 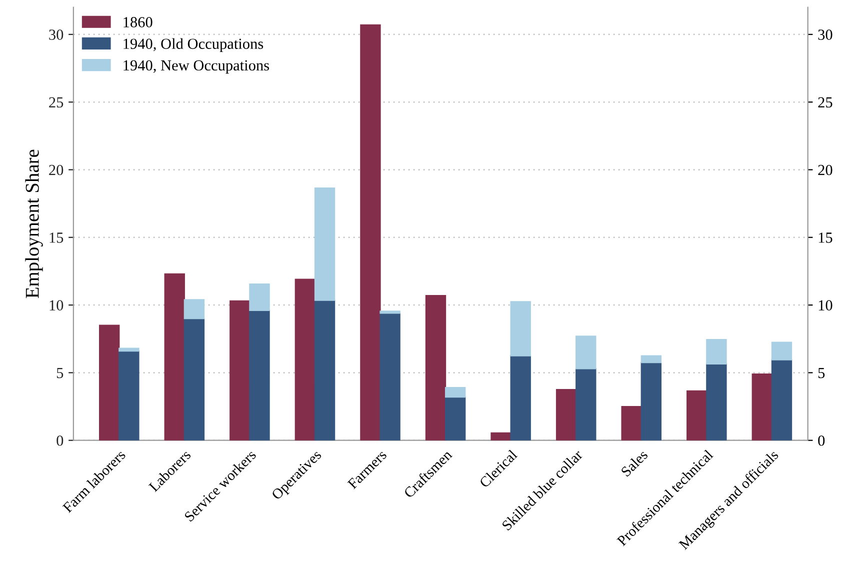 I want to click on y-tick-label: 5, so click(x=60, y=373).